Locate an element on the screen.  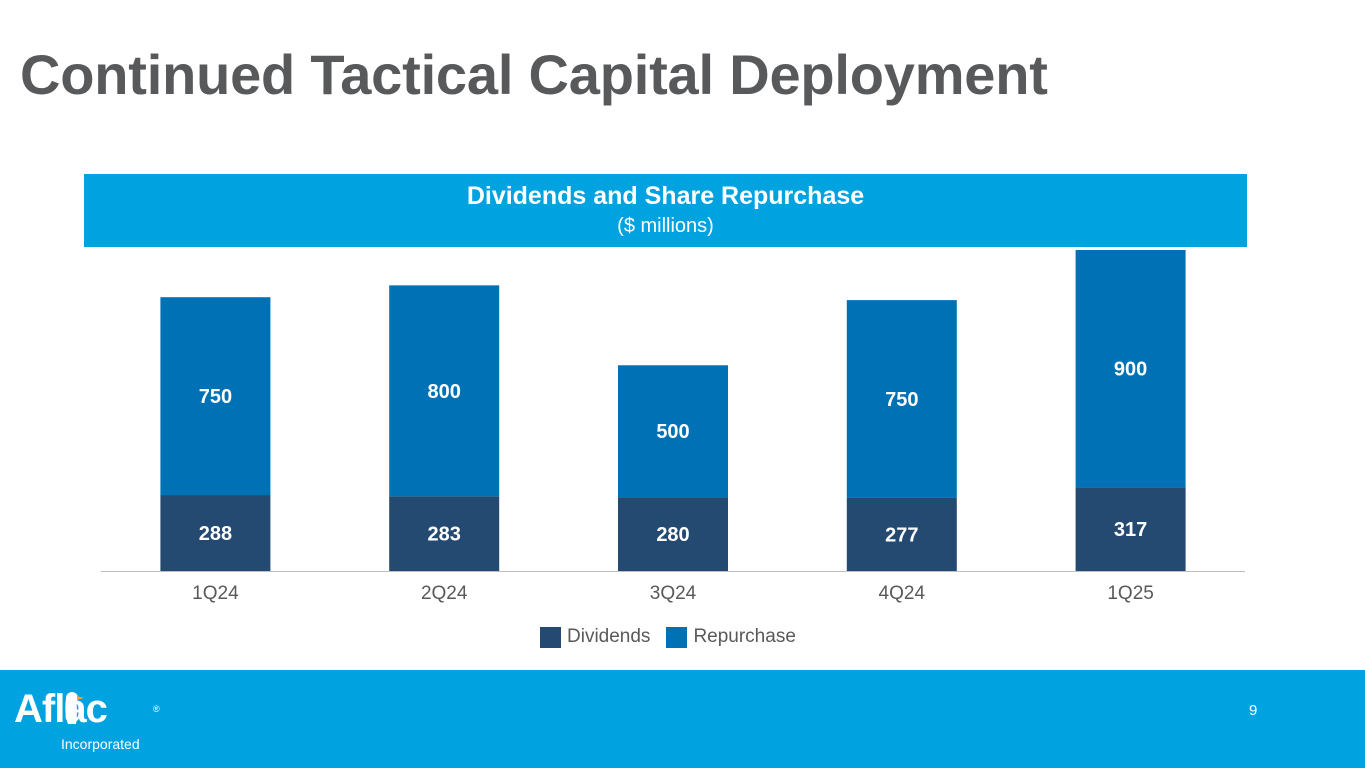
chart-subtitle: ($ millions) is located at coordinates (665, 226).